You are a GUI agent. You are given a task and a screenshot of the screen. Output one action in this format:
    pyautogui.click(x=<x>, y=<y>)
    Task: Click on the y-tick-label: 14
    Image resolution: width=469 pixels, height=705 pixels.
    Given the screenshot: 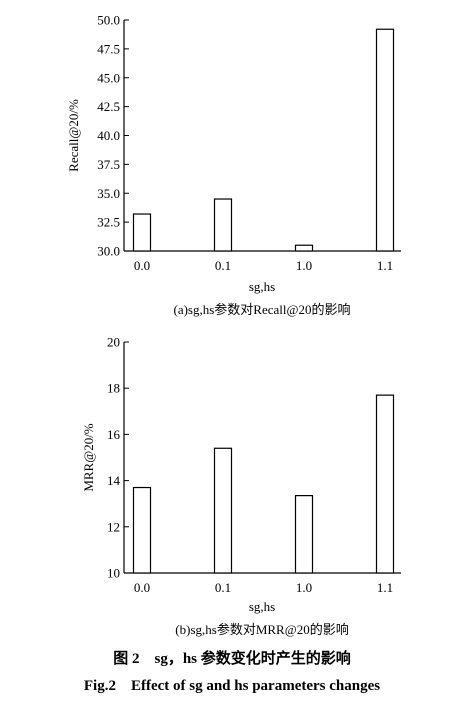 What is the action you would take?
    pyautogui.click(x=114, y=480)
    